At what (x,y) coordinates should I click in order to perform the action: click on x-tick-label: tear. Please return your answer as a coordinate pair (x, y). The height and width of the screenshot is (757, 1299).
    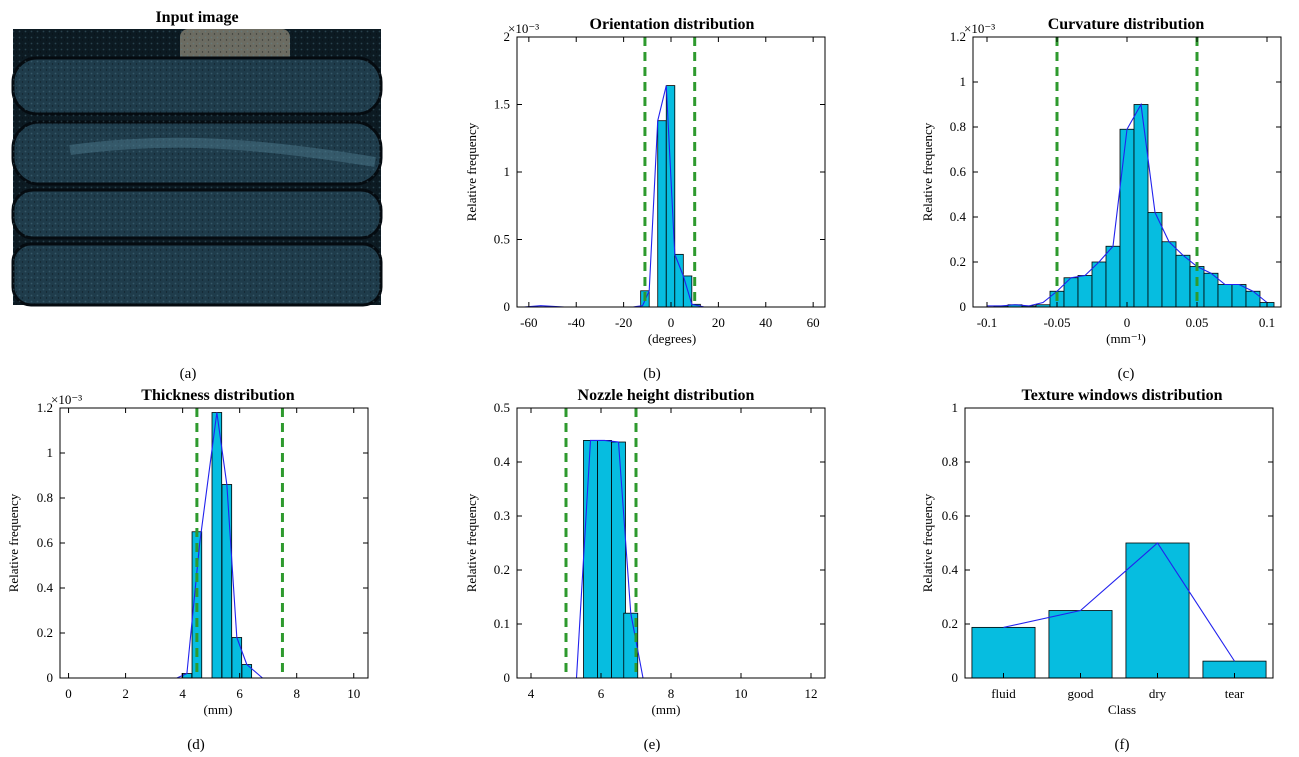
    Looking at the image, I should click on (1235, 693).